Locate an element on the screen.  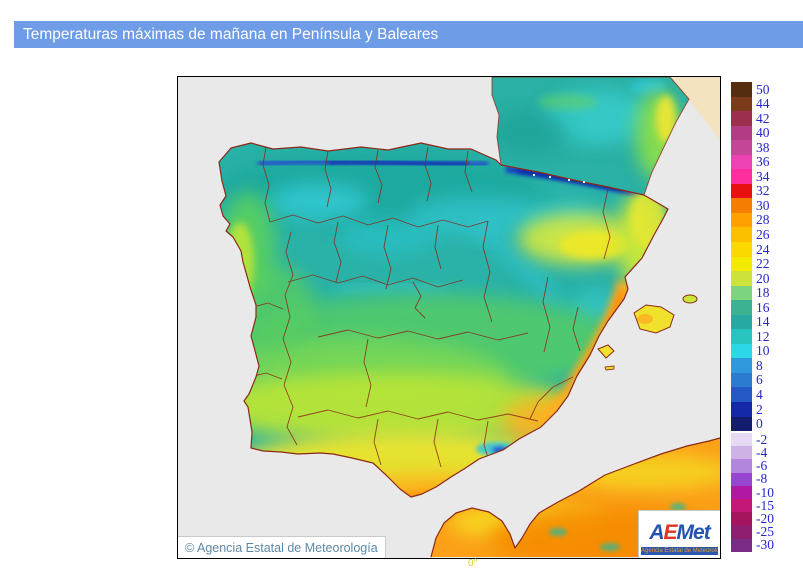
legend-entry: 44 is located at coordinates (750, 104).